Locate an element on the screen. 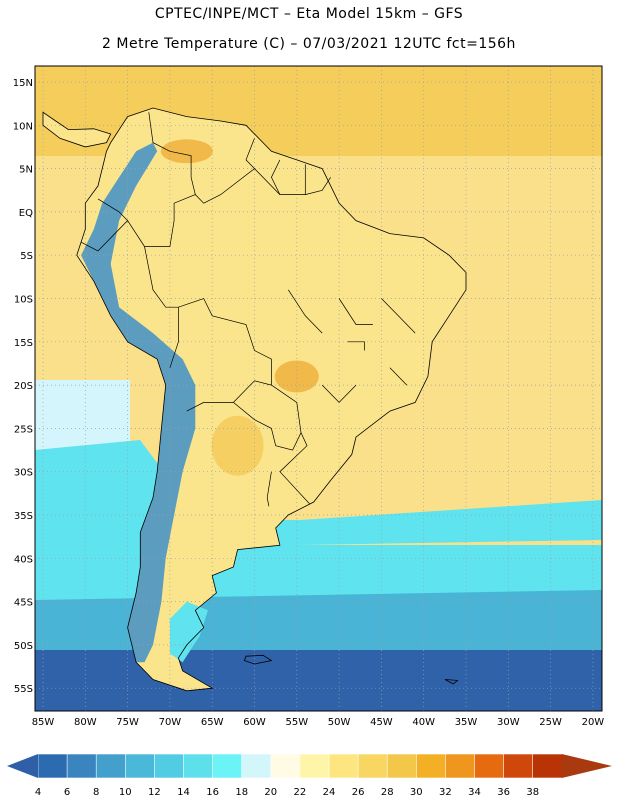 The width and height of the screenshot is (618, 800). hot-spot-pantanal is located at coordinates (296, 376).